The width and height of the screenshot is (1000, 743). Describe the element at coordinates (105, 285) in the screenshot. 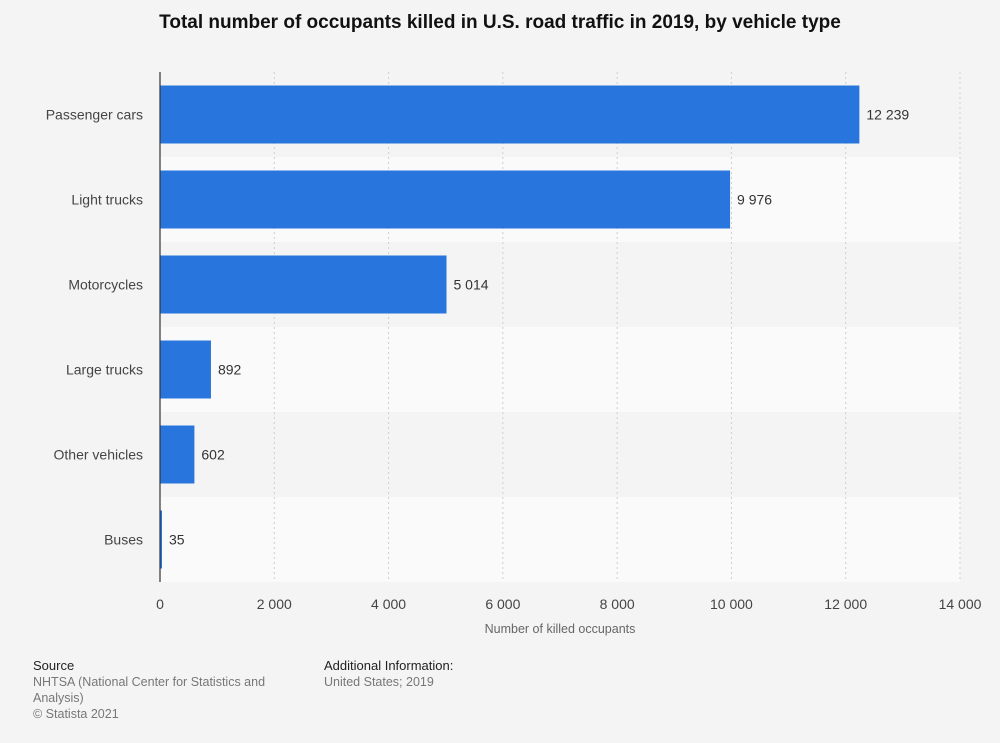

I see `category-label: Motorcycles` at that location.